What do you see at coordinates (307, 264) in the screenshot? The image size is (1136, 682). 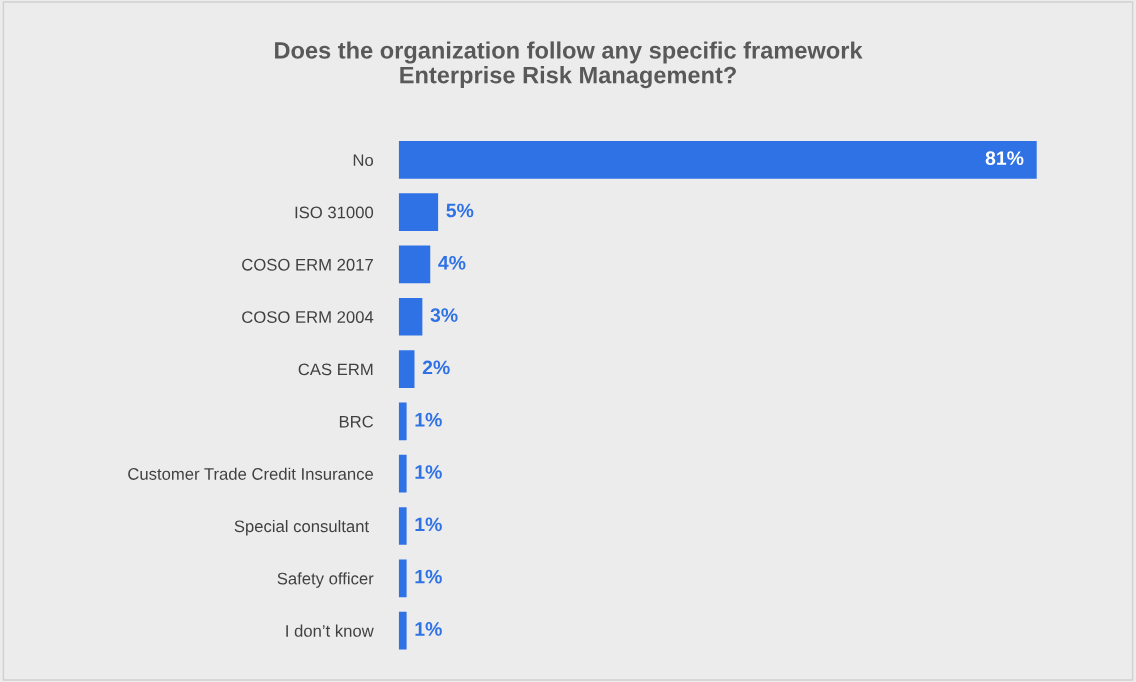 I see `y-tick-label: COSO ERM 2017` at bounding box center [307, 264].